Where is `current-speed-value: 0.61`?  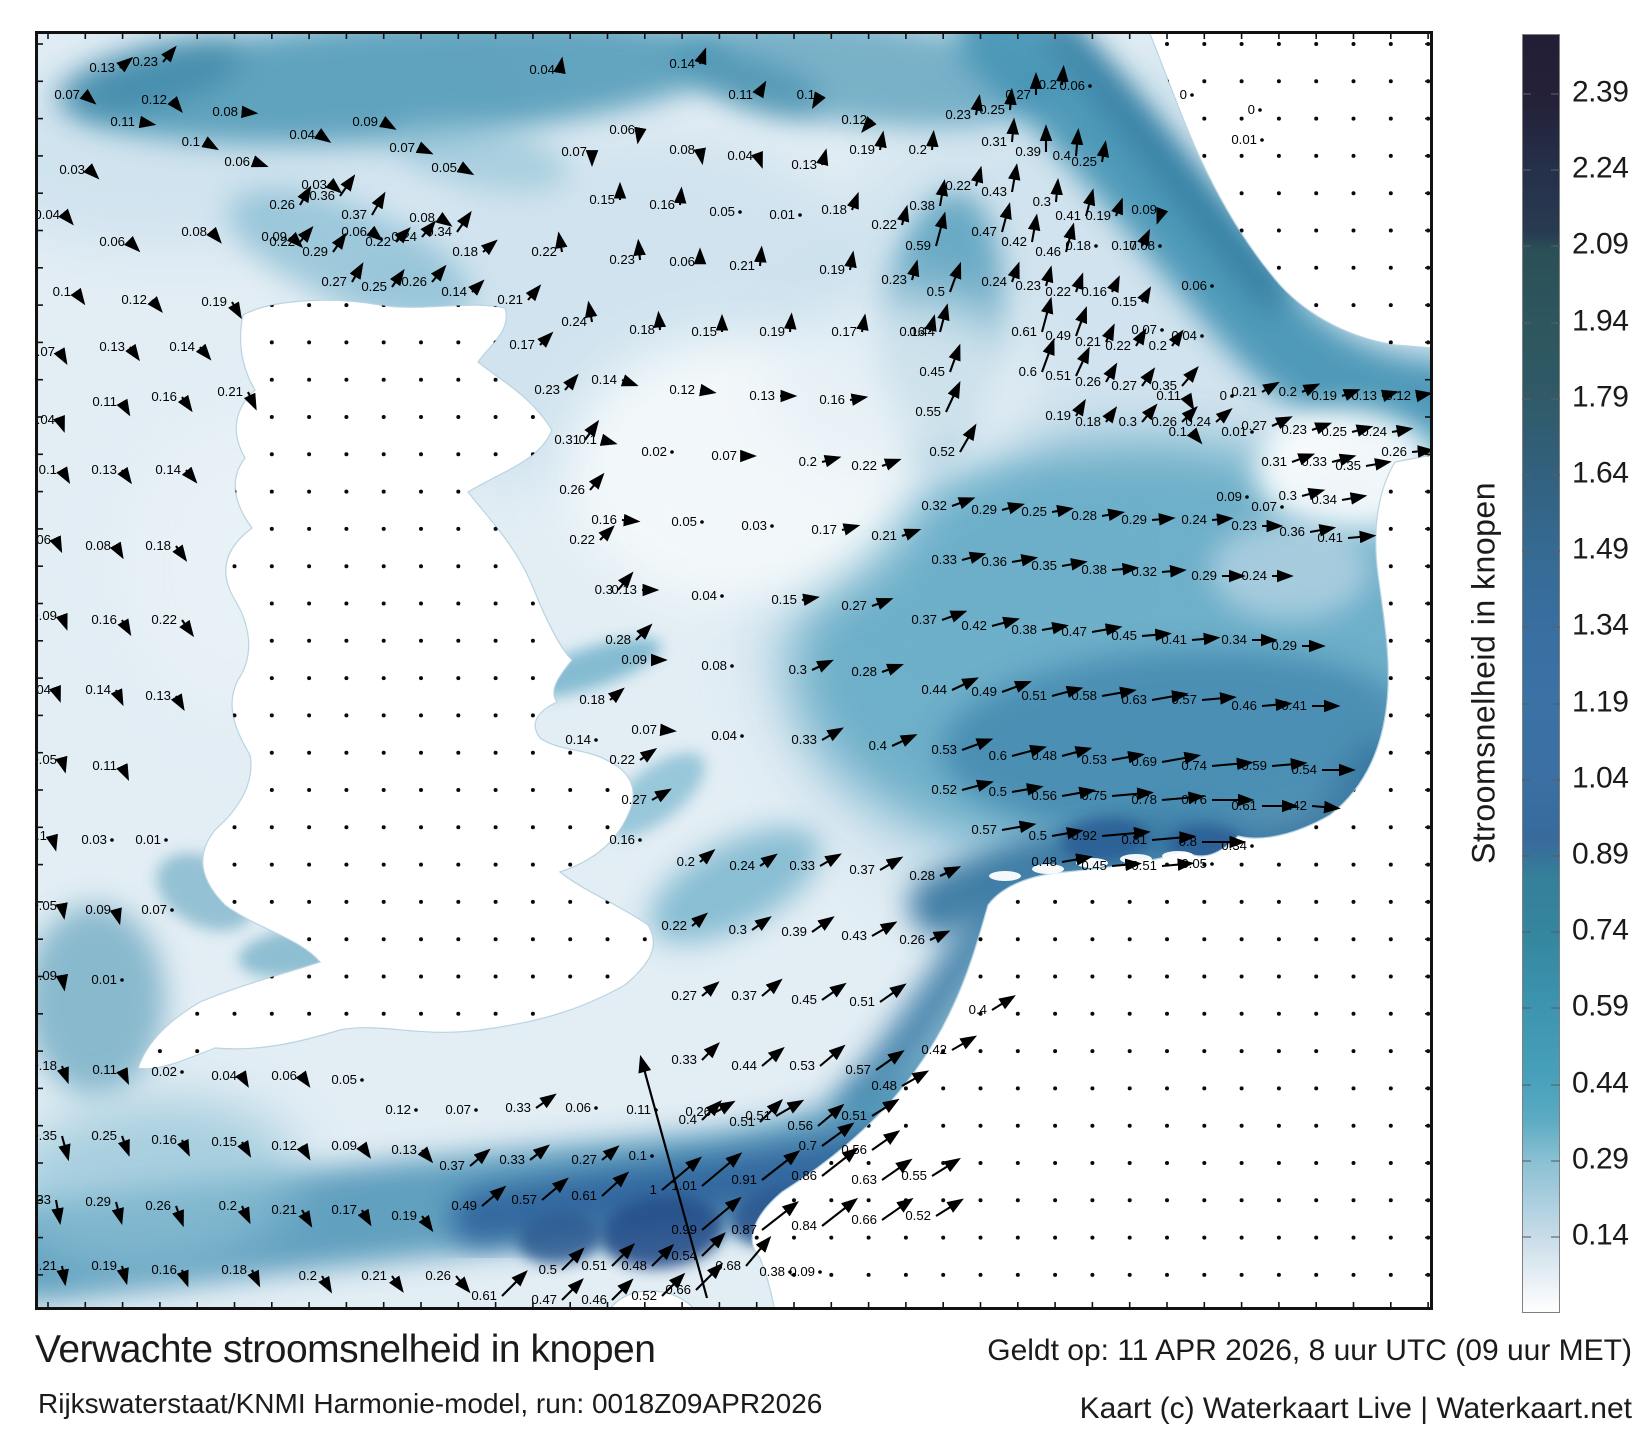 current-speed-value: 0.61 is located at coordinates (1024, 331).